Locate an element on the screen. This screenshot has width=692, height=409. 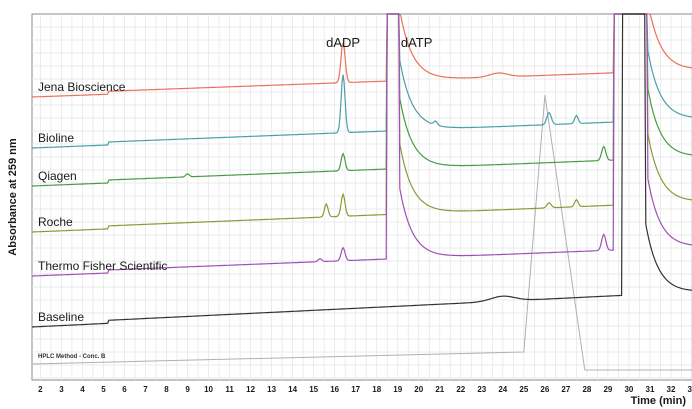
x-tick-label: 22 is located at coordinates (460, 389).